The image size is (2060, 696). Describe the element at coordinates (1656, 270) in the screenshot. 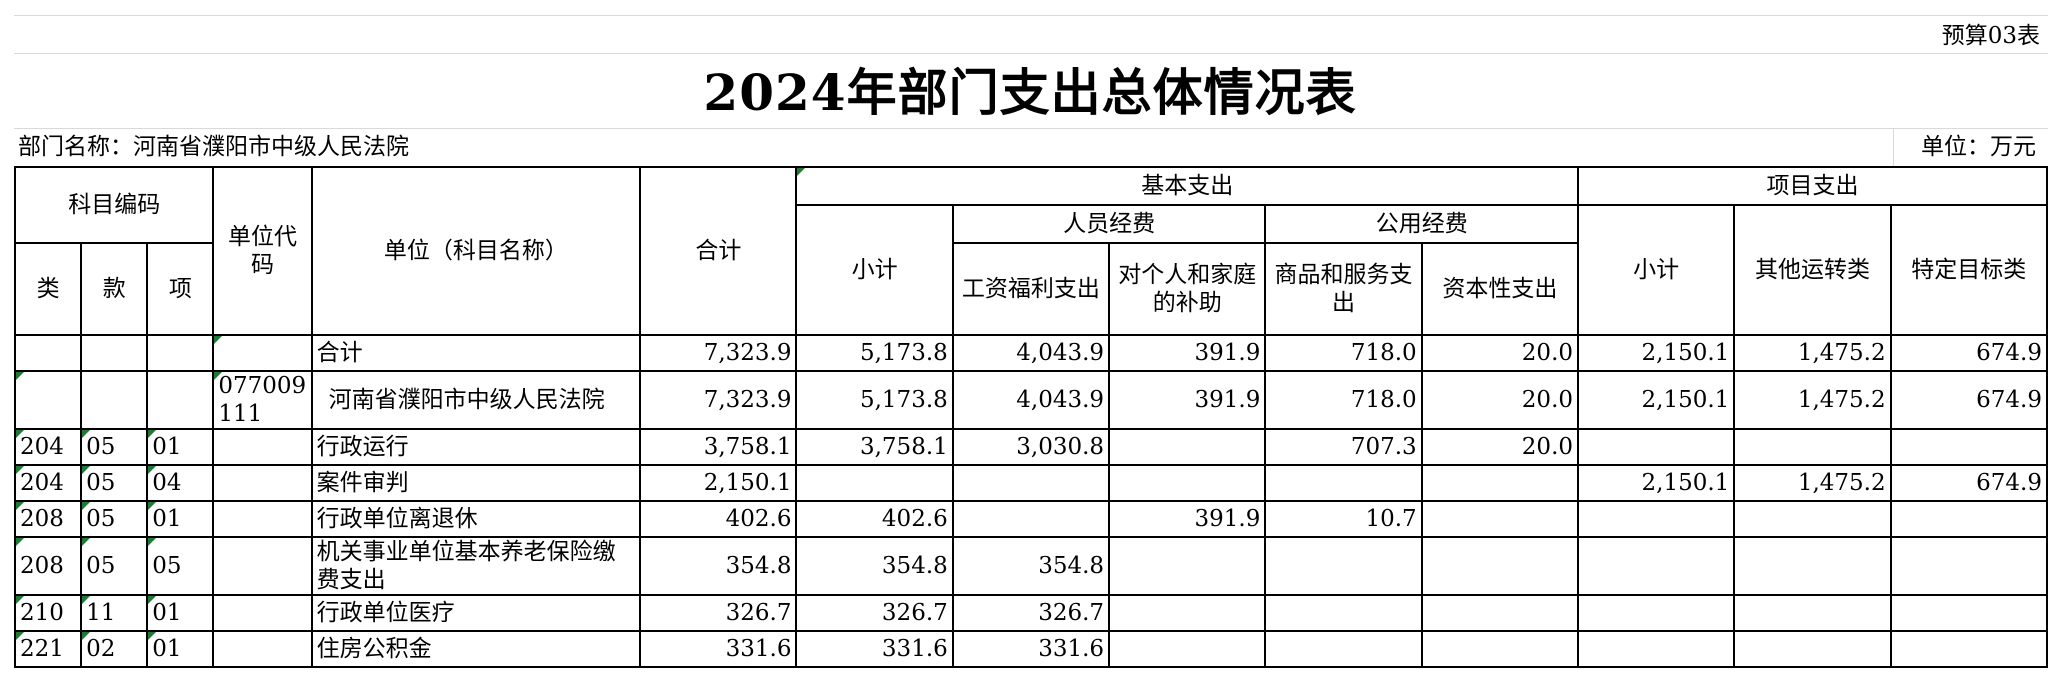

I see `header-project-subtotal: 小计` at that location.